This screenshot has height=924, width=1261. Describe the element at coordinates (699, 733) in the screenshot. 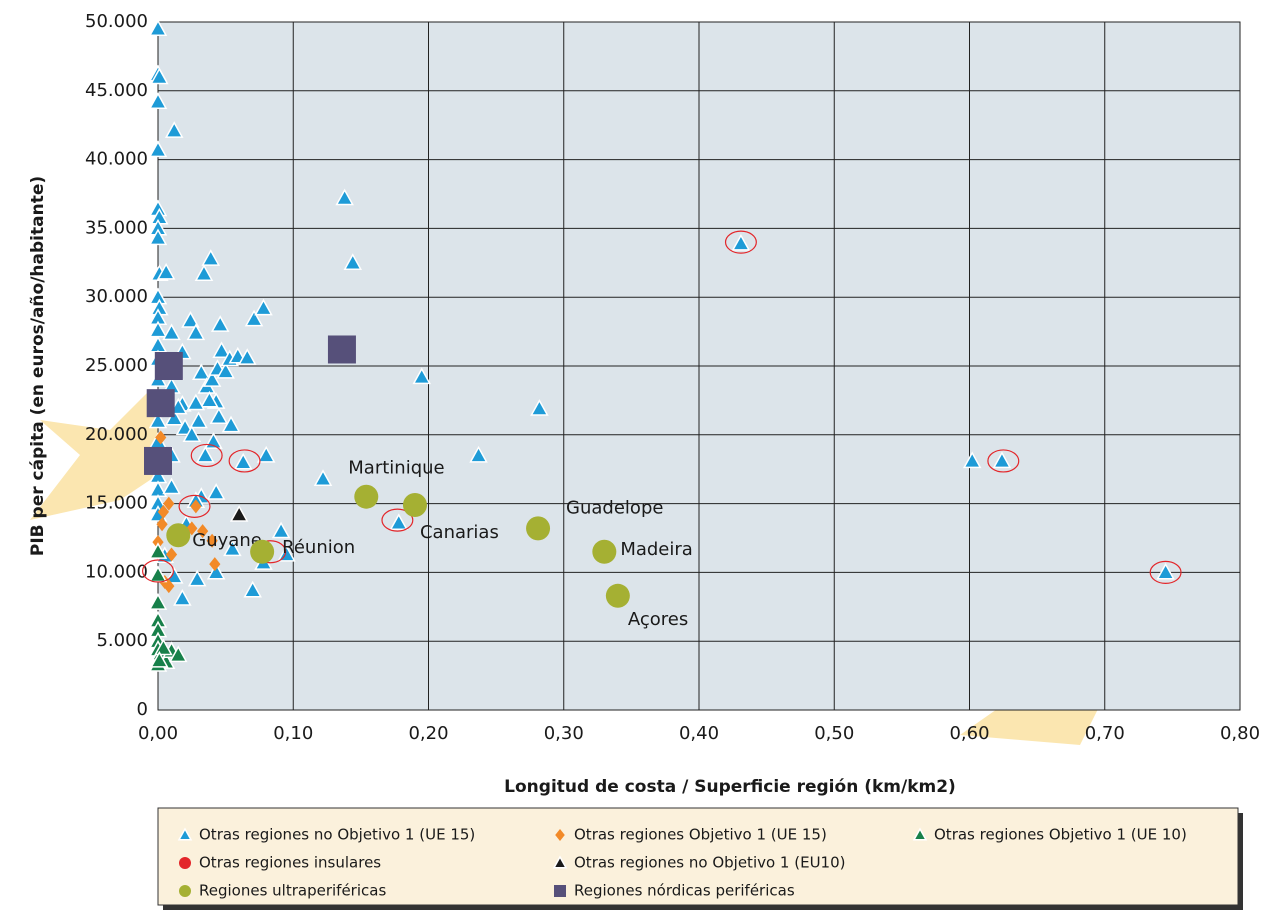

I see `x-tick-label: 0,40` at that location.